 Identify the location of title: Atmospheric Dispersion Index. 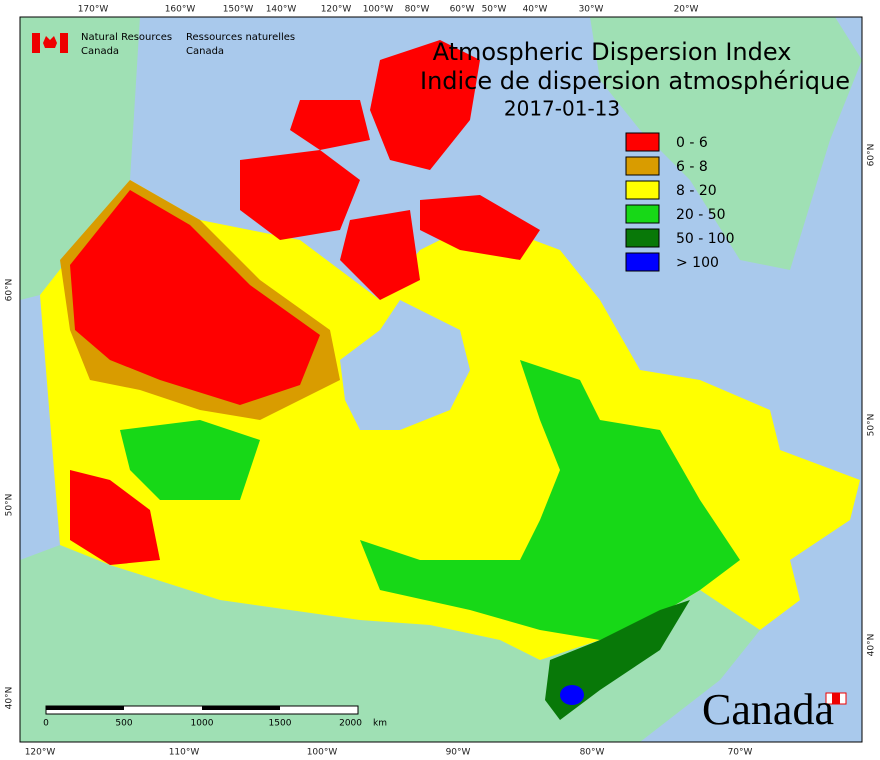
(612, 52).